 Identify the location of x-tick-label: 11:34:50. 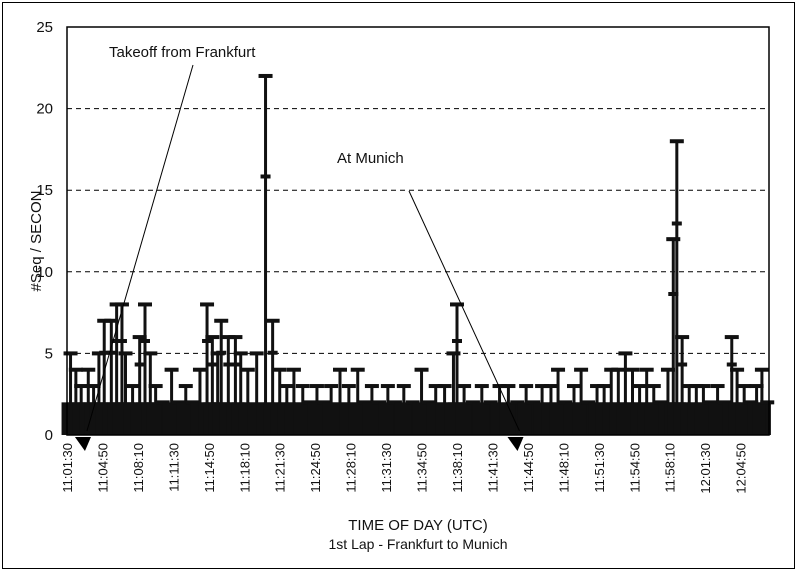
(422, 468).